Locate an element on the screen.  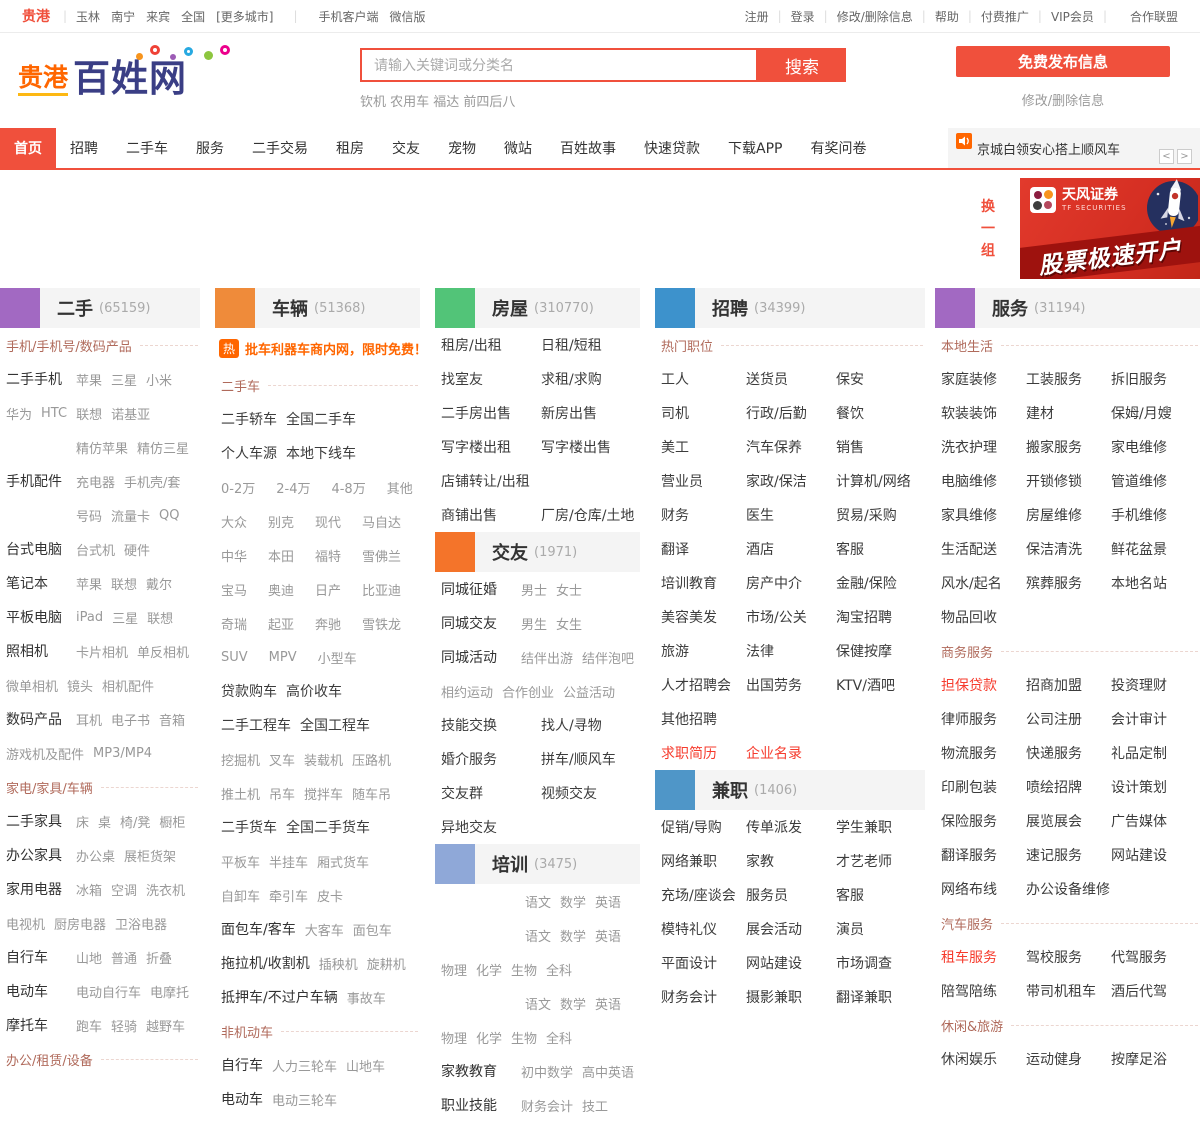
account-link: 合作联盟 is located at coordinates (1153, 16).